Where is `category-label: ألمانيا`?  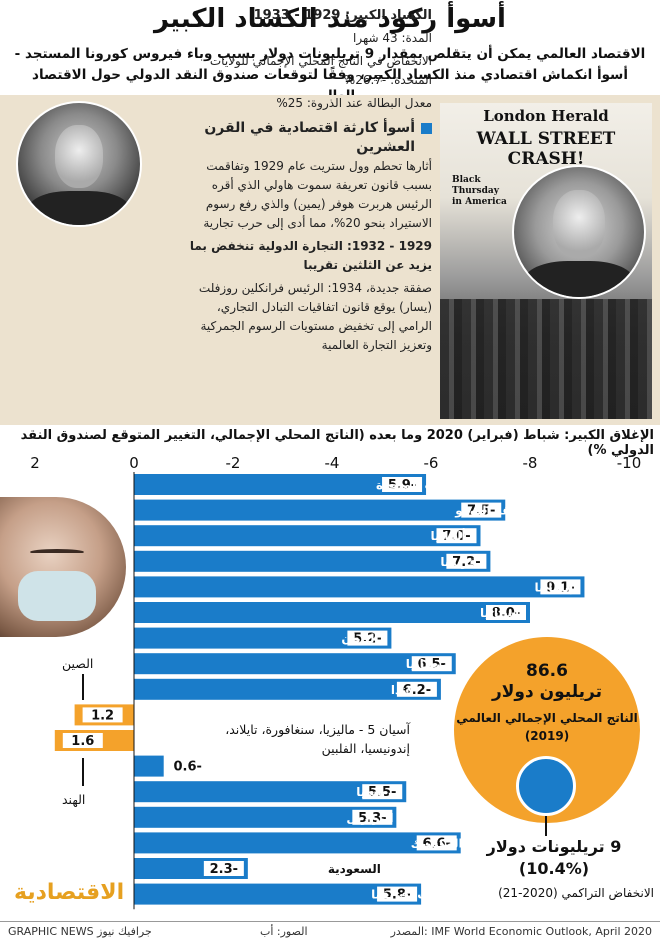 category-label: ألمانيا is located at coordinates (448, 535).